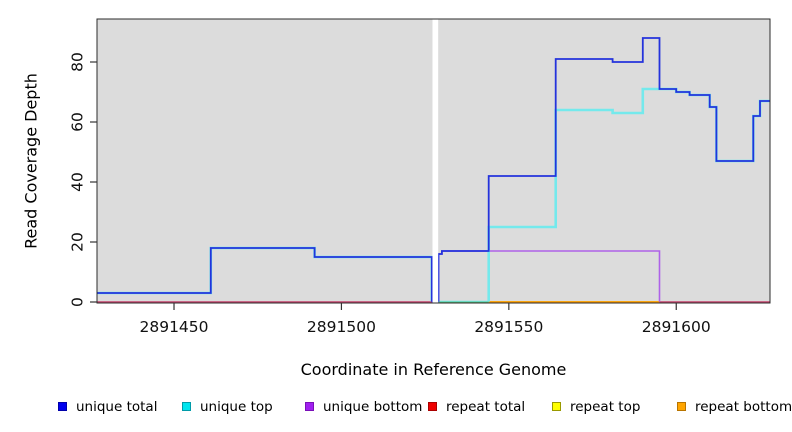  What do you see at coordinates (432, 406) in the screenshot?
I see `repeat-total-swatch-icon` at bounding box center [432, 406].